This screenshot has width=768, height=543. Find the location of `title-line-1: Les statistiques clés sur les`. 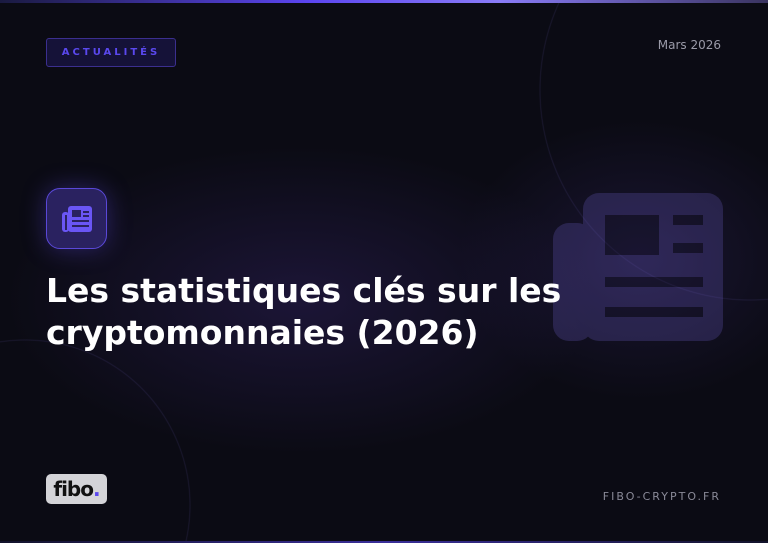

title-line-1: Les statistiques clés sur les is located at coordinates (304, 290).